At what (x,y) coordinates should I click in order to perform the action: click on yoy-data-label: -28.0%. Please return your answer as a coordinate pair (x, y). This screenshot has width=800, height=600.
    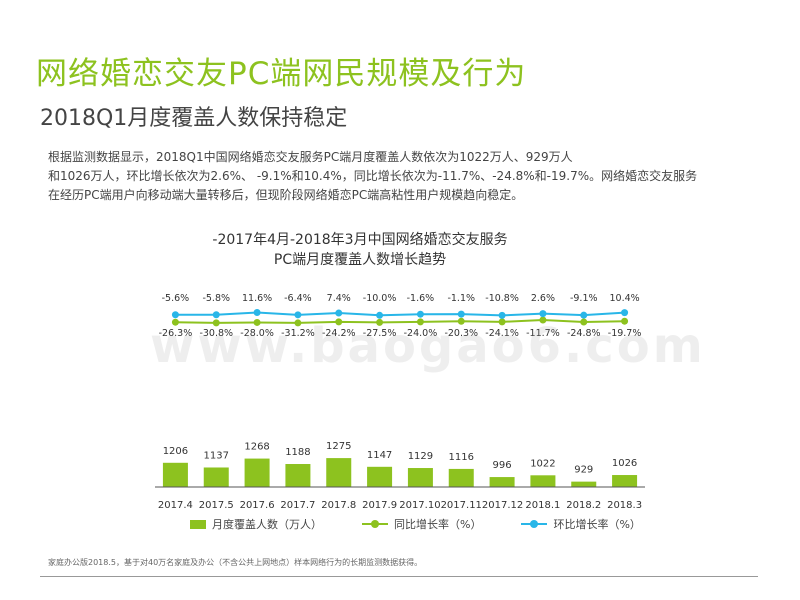
    Looking at the image, I should click on (257, 333).